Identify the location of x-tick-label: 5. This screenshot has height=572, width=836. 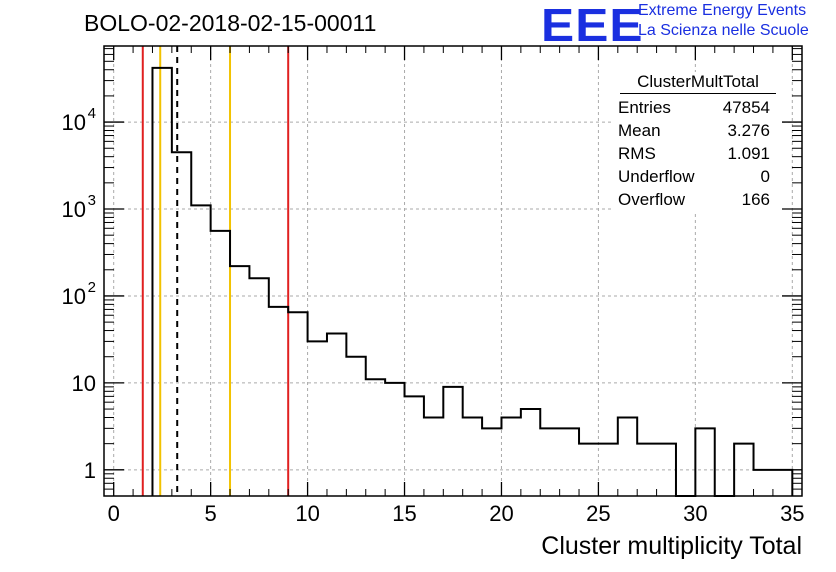
(211, 513).